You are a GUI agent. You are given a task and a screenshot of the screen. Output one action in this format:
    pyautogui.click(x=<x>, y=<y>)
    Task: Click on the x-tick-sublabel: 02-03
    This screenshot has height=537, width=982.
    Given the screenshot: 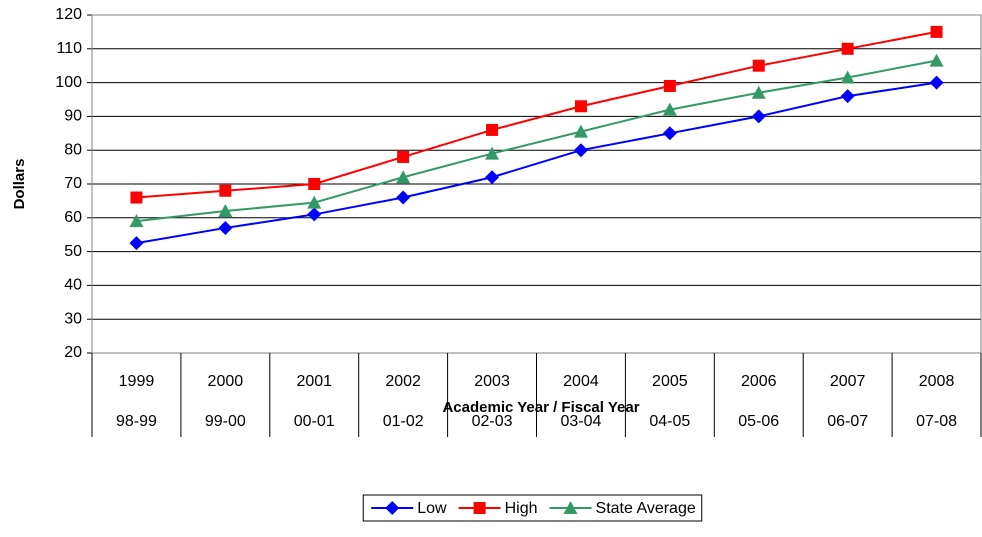 What is the action you would take?
    pyautogui.click(x=492, y=421)
    